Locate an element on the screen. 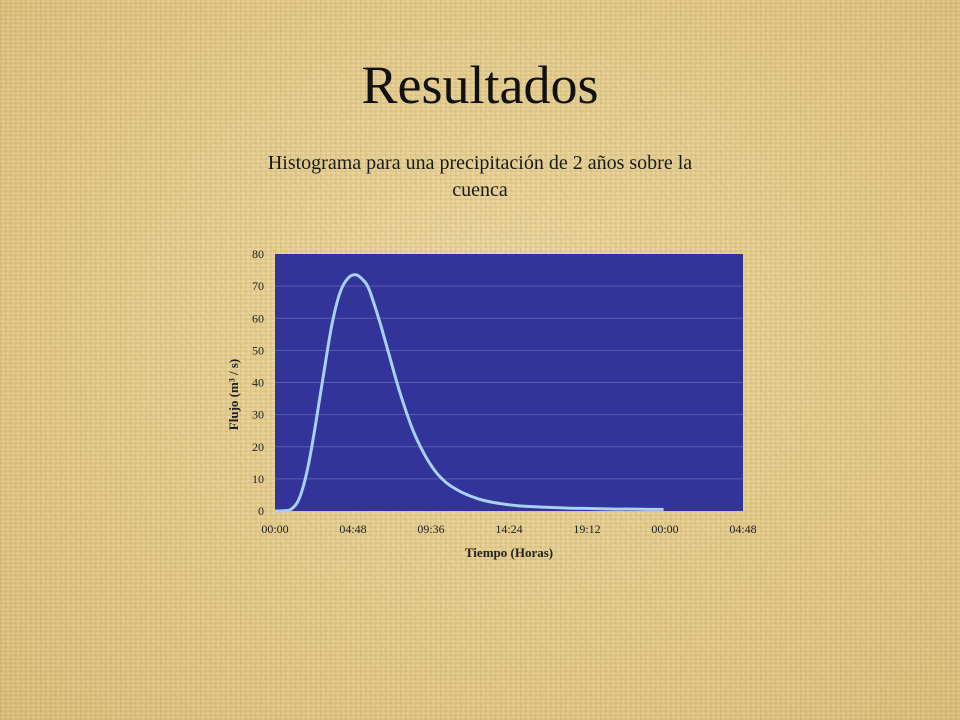 This screenshot has height=720, width=960. y-tick-label: 0 is located at coordinates (261, 511).